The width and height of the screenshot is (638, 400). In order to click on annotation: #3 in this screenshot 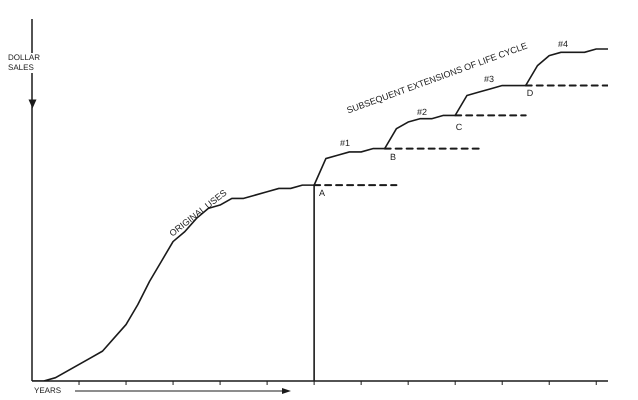, I will do `click(489, 79)`.